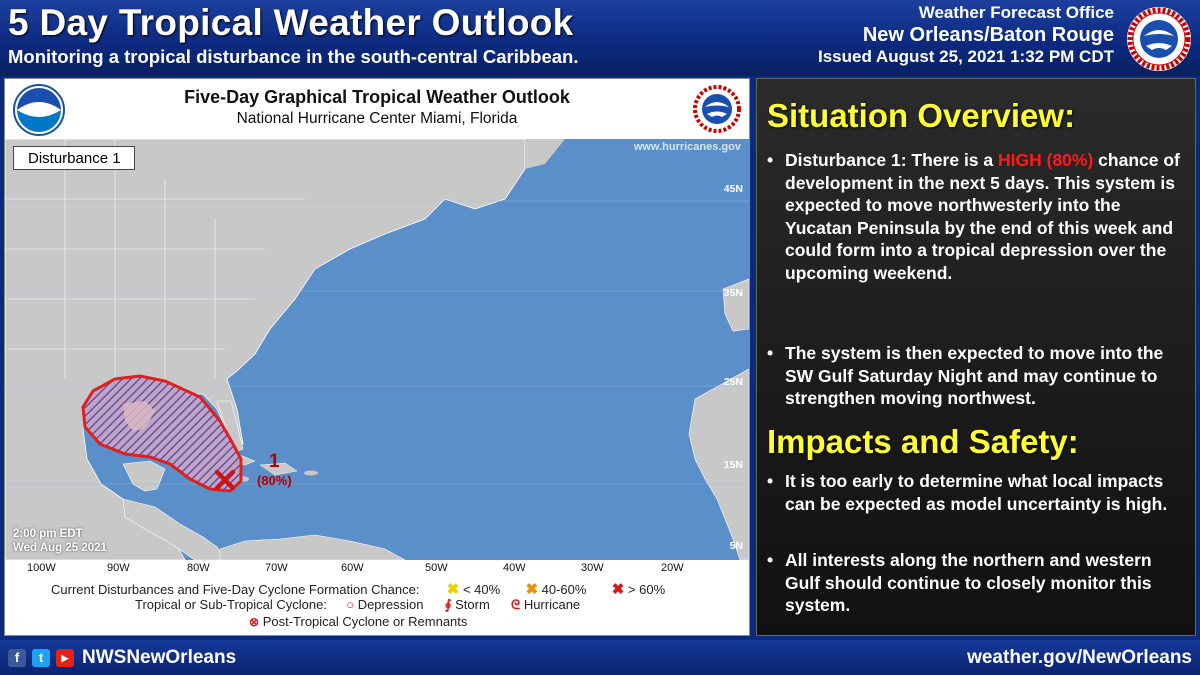  Describe the element at coordinates (350, 604) in the screenshot. I see `depression-icon: ○` at that location.